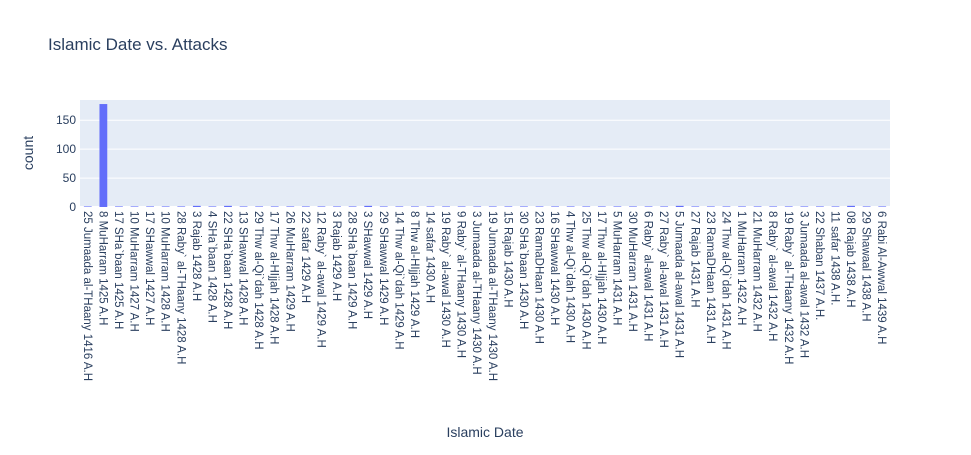  I want to click on y-axis-title: count, so click(28, 153).